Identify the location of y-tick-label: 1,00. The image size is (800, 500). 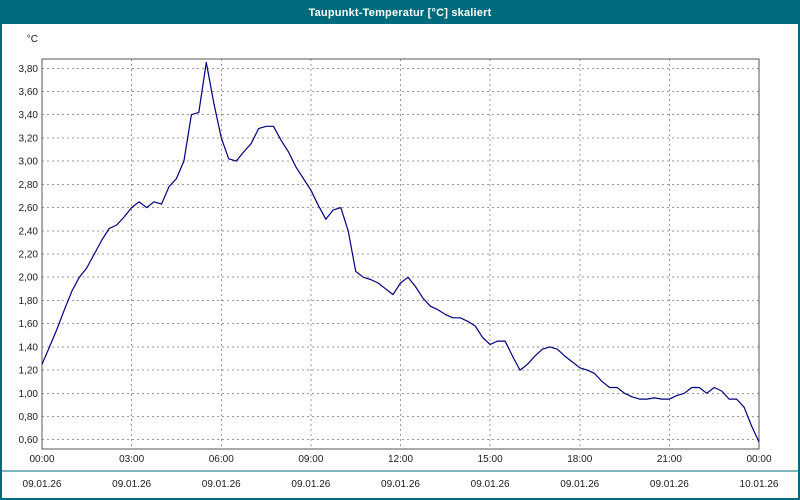
(29, 394).